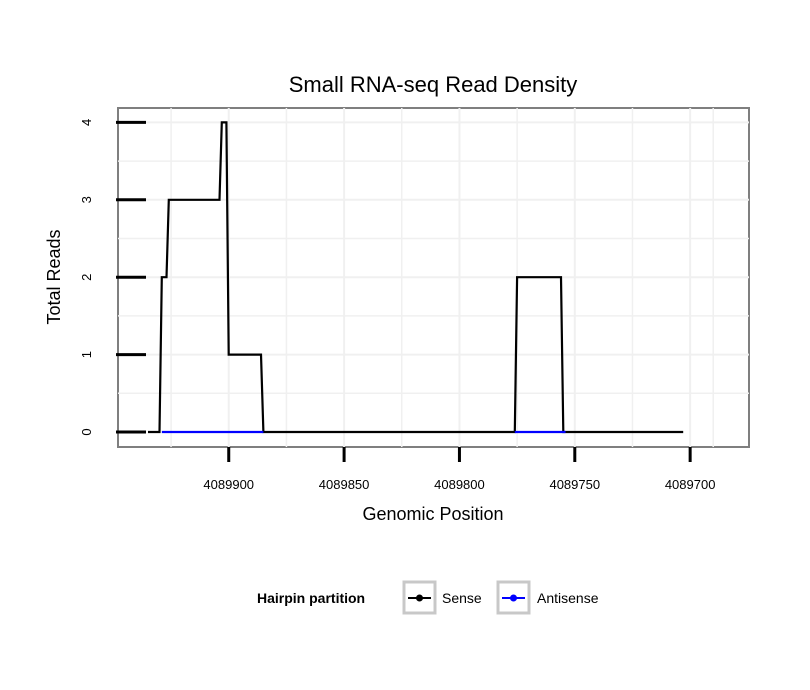  Describe the element at coordinates (462, 598) in the screenshot. I see `legend-label-sense: Sense` at that location.